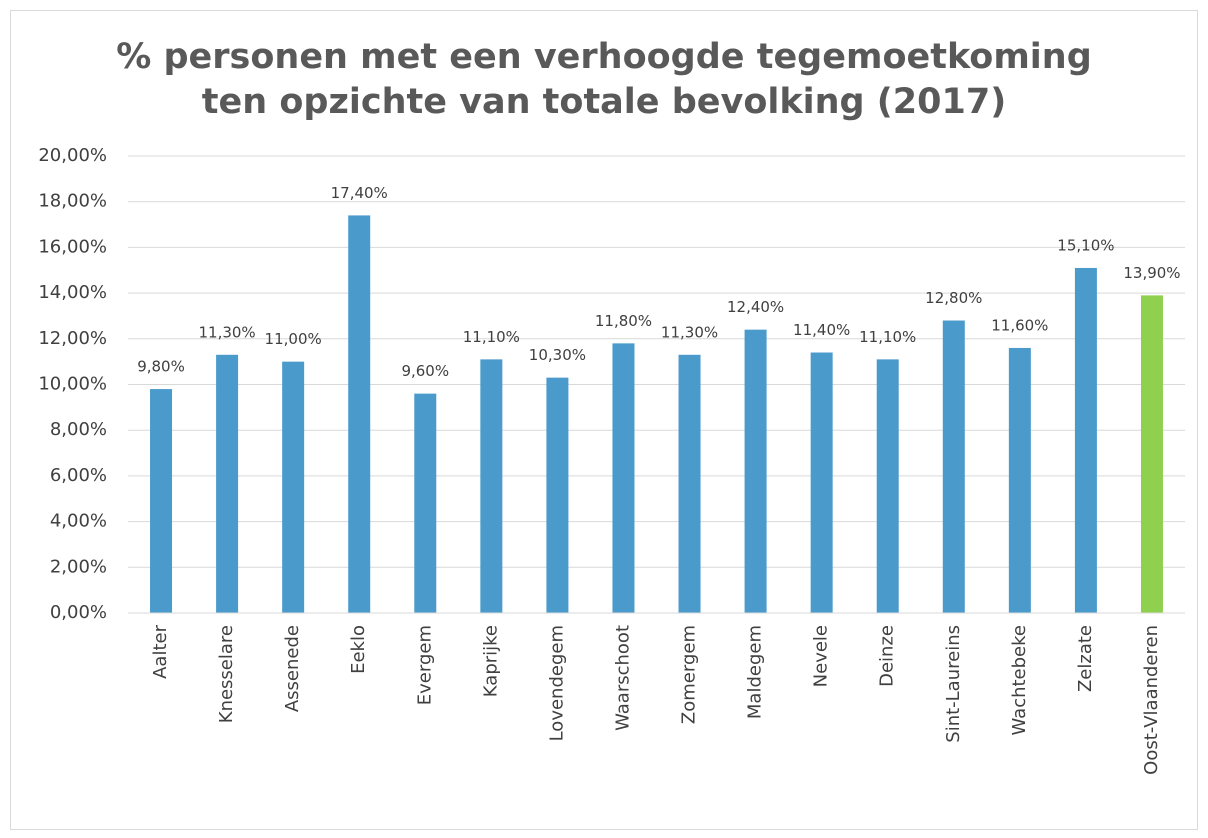 Image resolution: width=1208 pixels, height=838 pixels. What do you see at coordinates (953, 298) in the screenshot?
I see `data-label: 12,80%` at bounding box center [953, 298].